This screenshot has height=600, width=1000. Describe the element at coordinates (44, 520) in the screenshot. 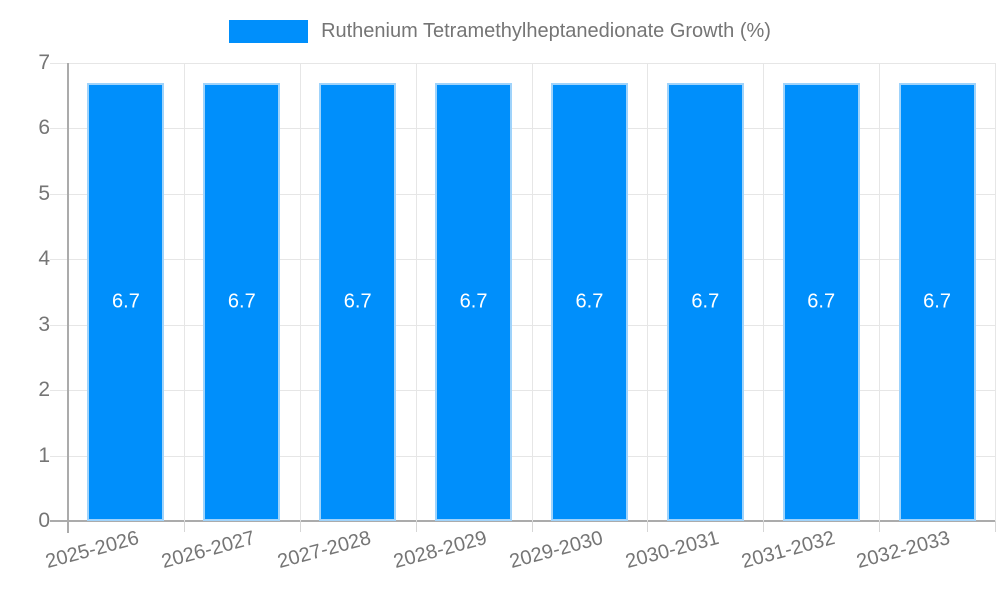

I see `y-axis-tick-label: 0` at that location.